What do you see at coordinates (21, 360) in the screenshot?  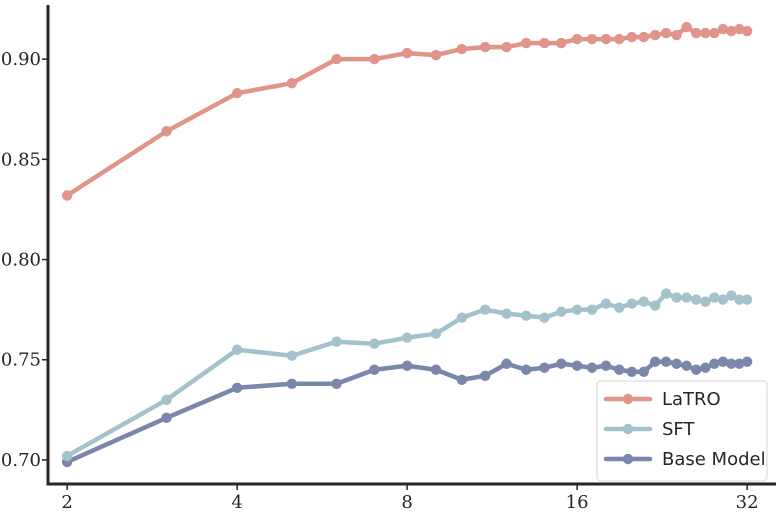 I see `y-tick-label: 0.75` at bounding box center [21, 360].